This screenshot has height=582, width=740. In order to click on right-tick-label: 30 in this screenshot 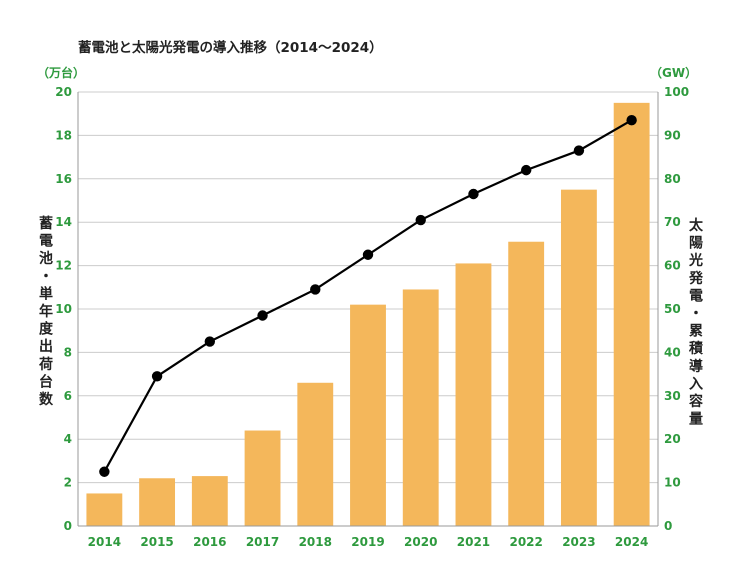, I will do `click(672, 396)`.